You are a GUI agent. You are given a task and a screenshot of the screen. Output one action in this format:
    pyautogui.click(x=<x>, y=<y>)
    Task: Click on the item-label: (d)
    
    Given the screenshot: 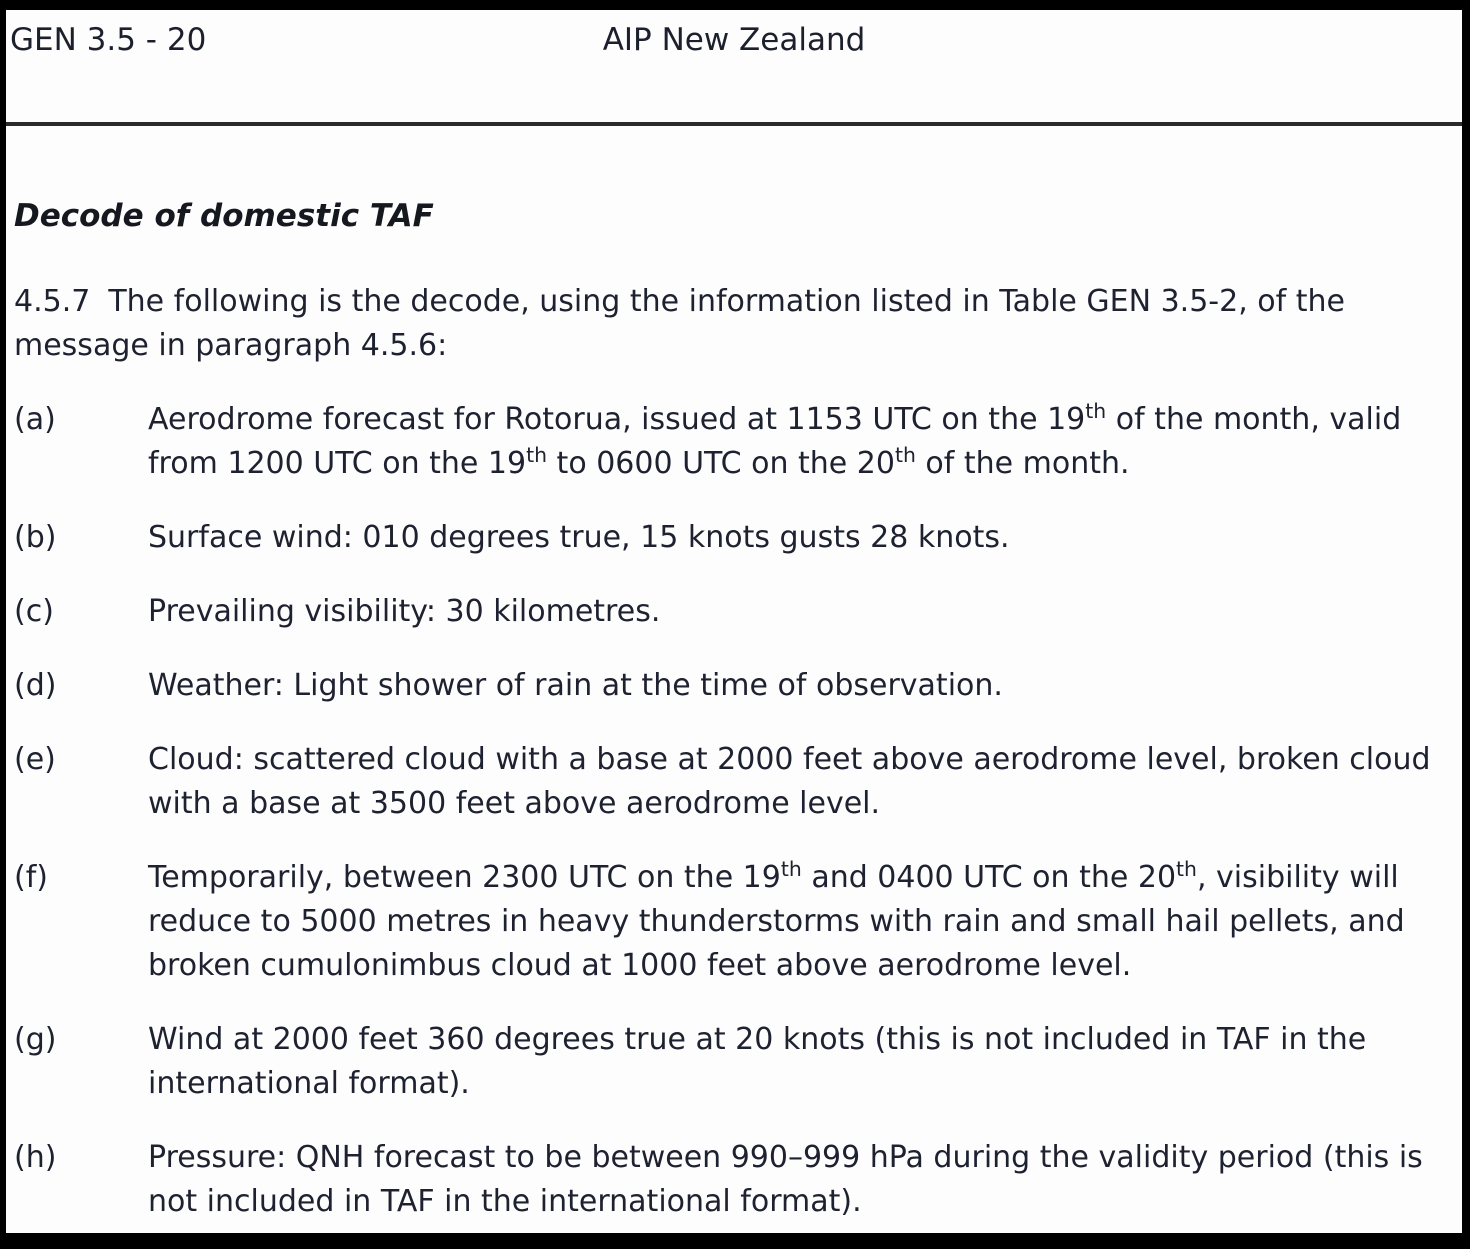 What is the action you would take?
    pyautogui.click(x=35, y=685)
    